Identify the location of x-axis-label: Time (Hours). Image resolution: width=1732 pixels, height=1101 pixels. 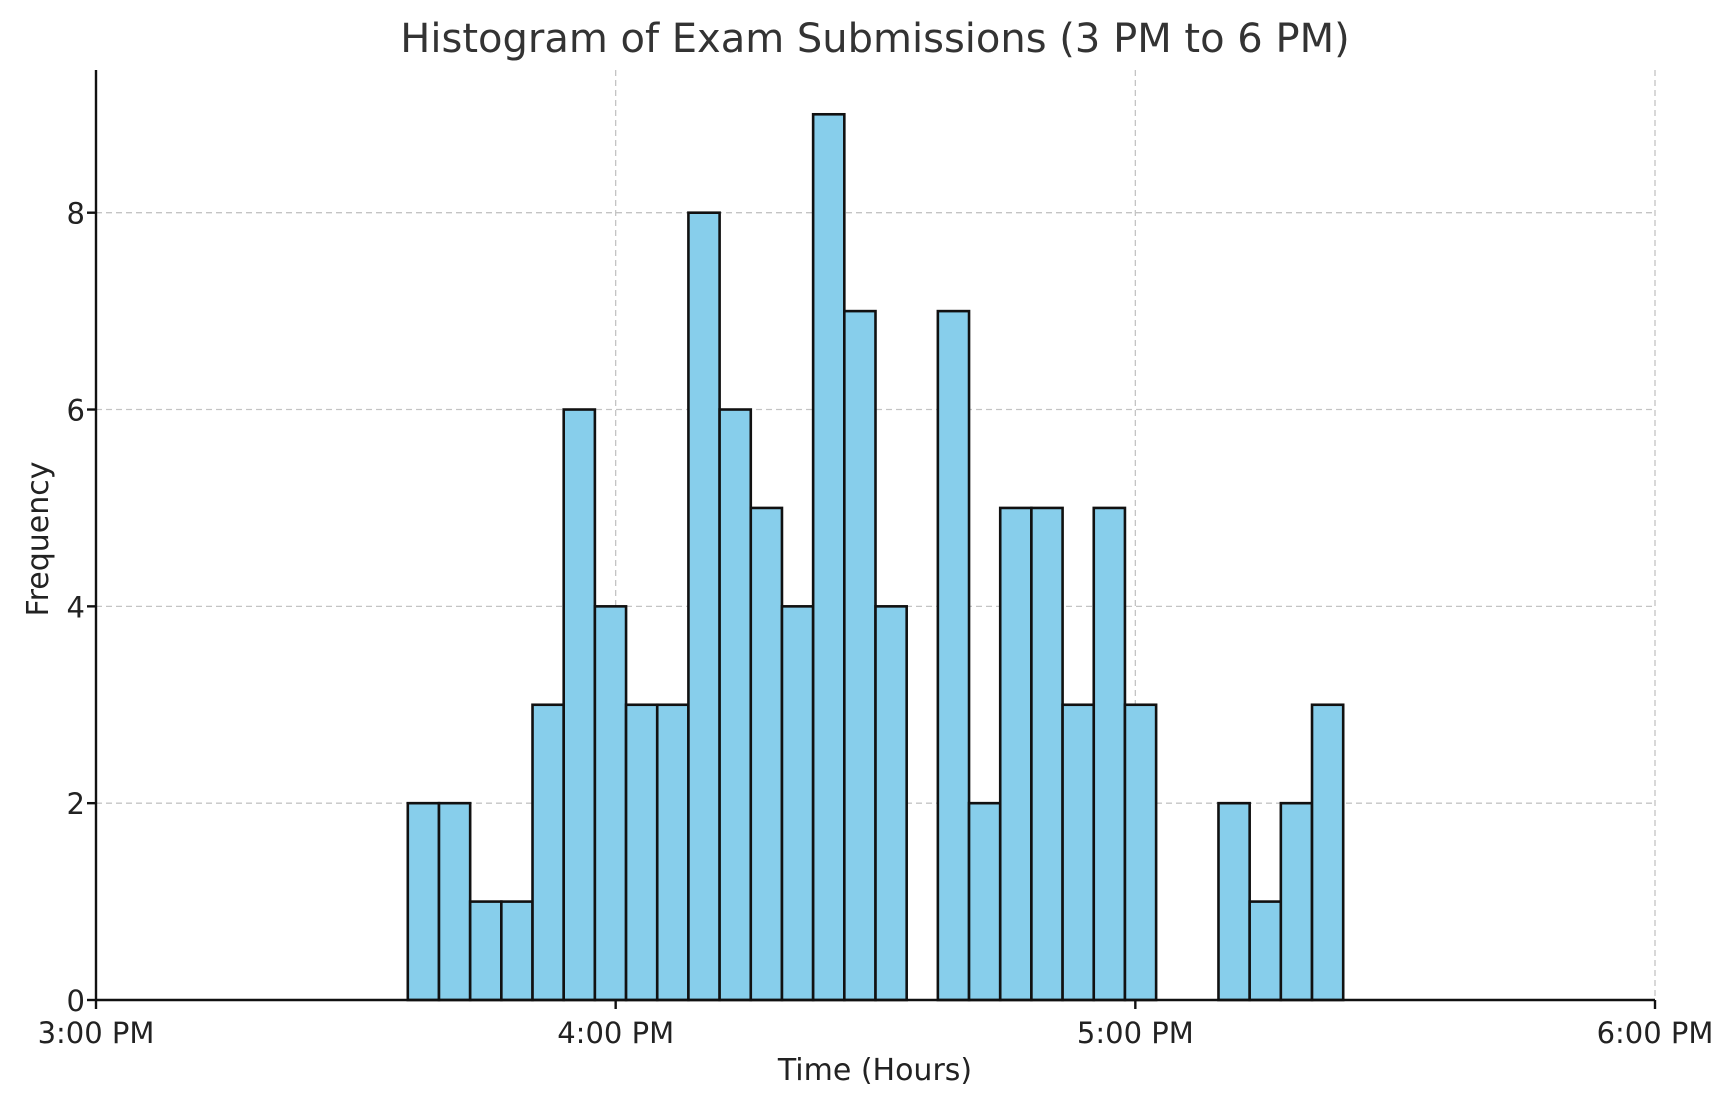
(874, 1070).